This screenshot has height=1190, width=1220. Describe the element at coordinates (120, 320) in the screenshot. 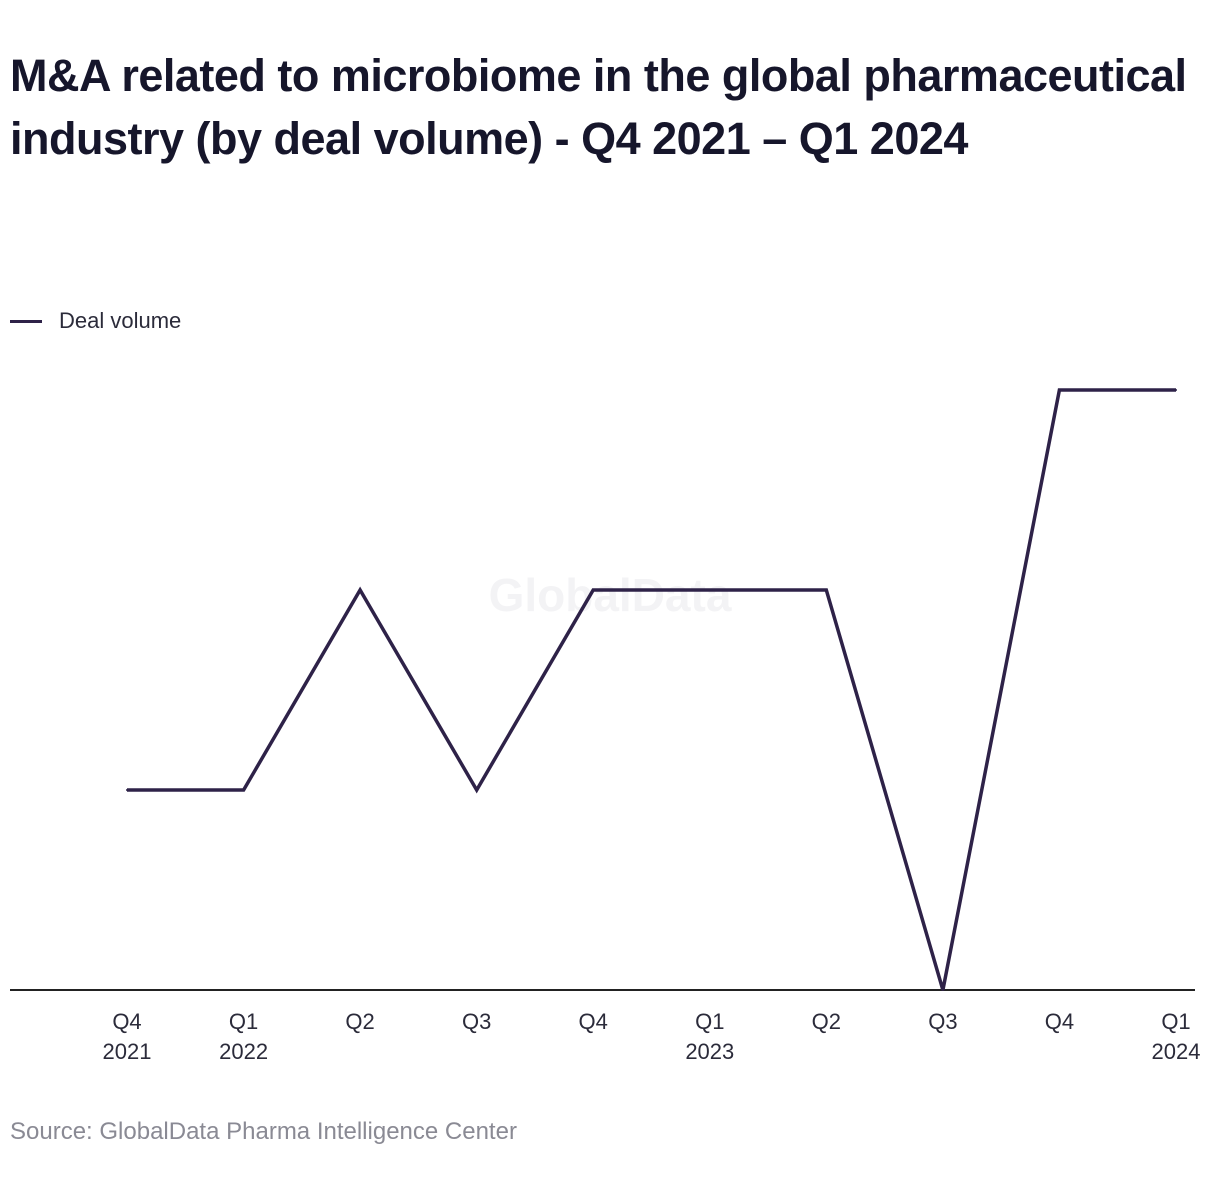

I see `legend-label-deal-volume: Deal volume` at that location.